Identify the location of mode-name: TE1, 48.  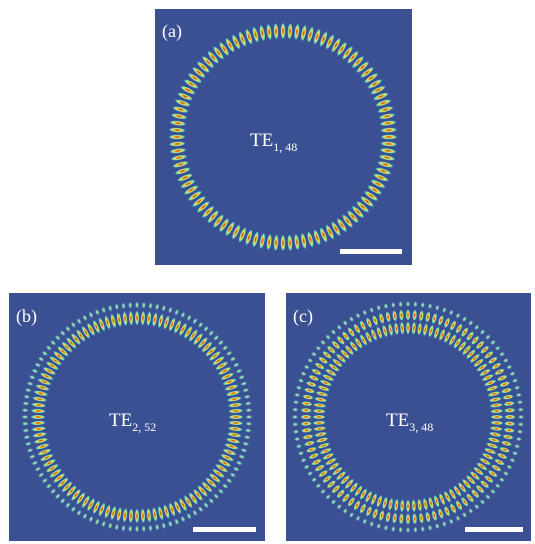
(273, 142).